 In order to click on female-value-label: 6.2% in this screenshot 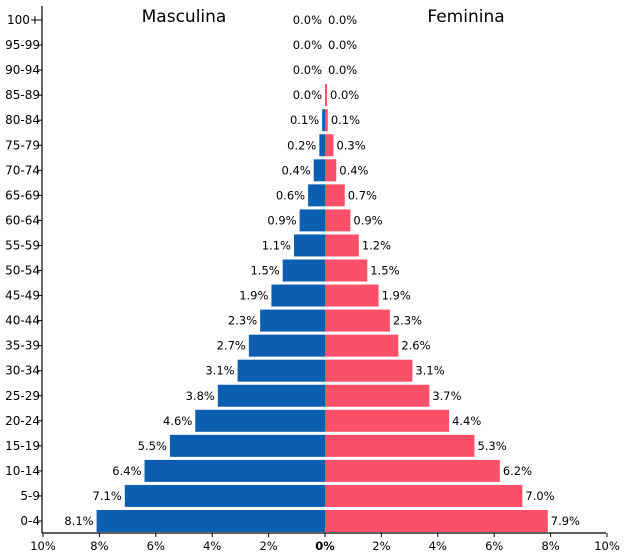, I will do `click(517, 471)`.